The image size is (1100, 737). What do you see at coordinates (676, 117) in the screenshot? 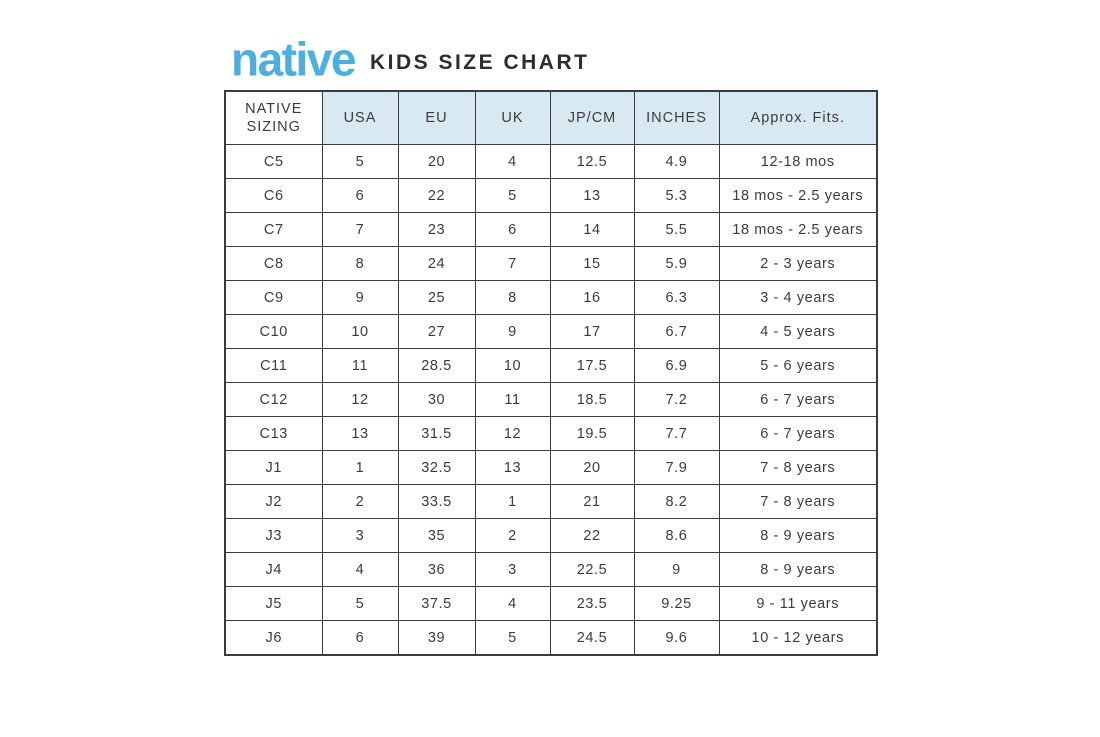
I see `column-header: INCHES` at bounding box center [676, 117].